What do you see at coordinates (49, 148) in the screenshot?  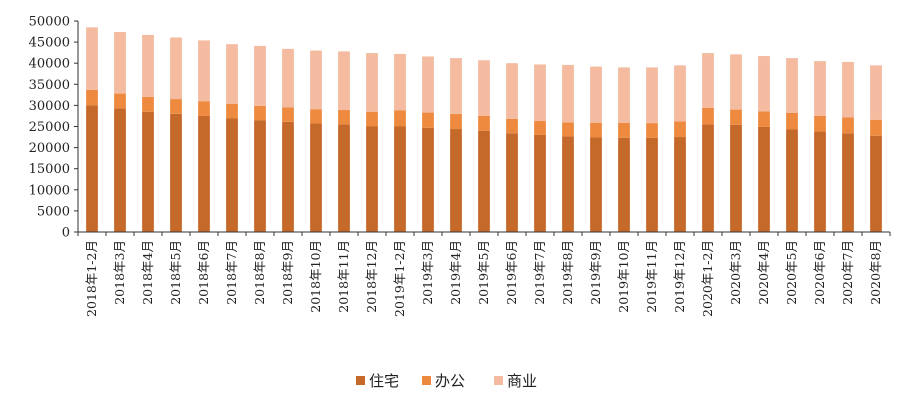 I see `y-tick-label: 20000` at bounding box center [49, 148].